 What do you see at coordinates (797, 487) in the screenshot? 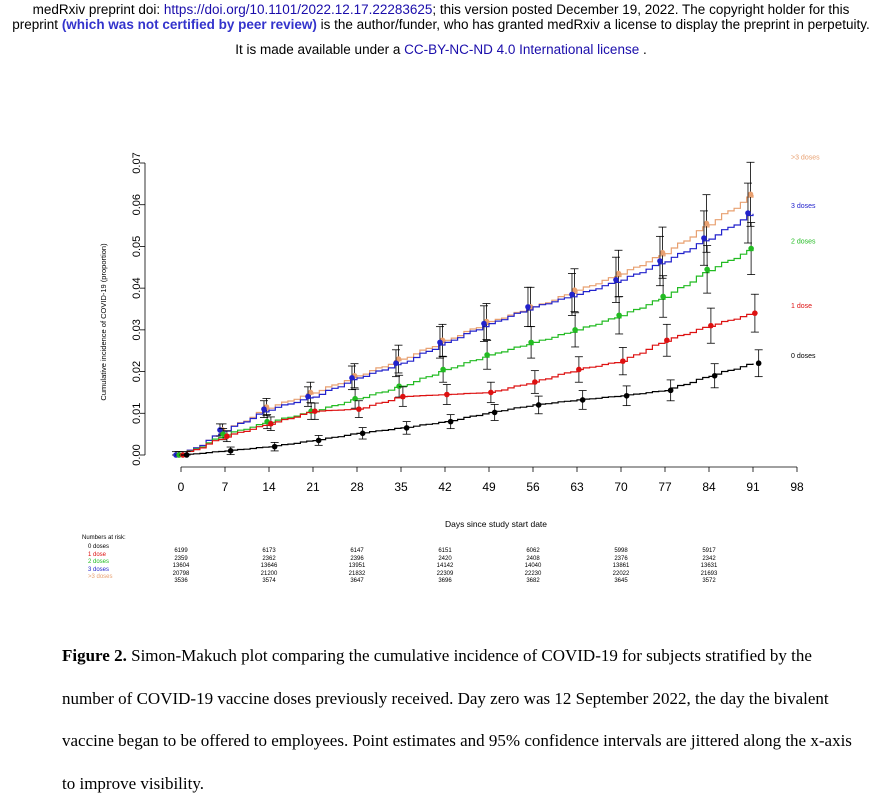
I see `x-tick-label: 98` at bounding box center [797, 487].